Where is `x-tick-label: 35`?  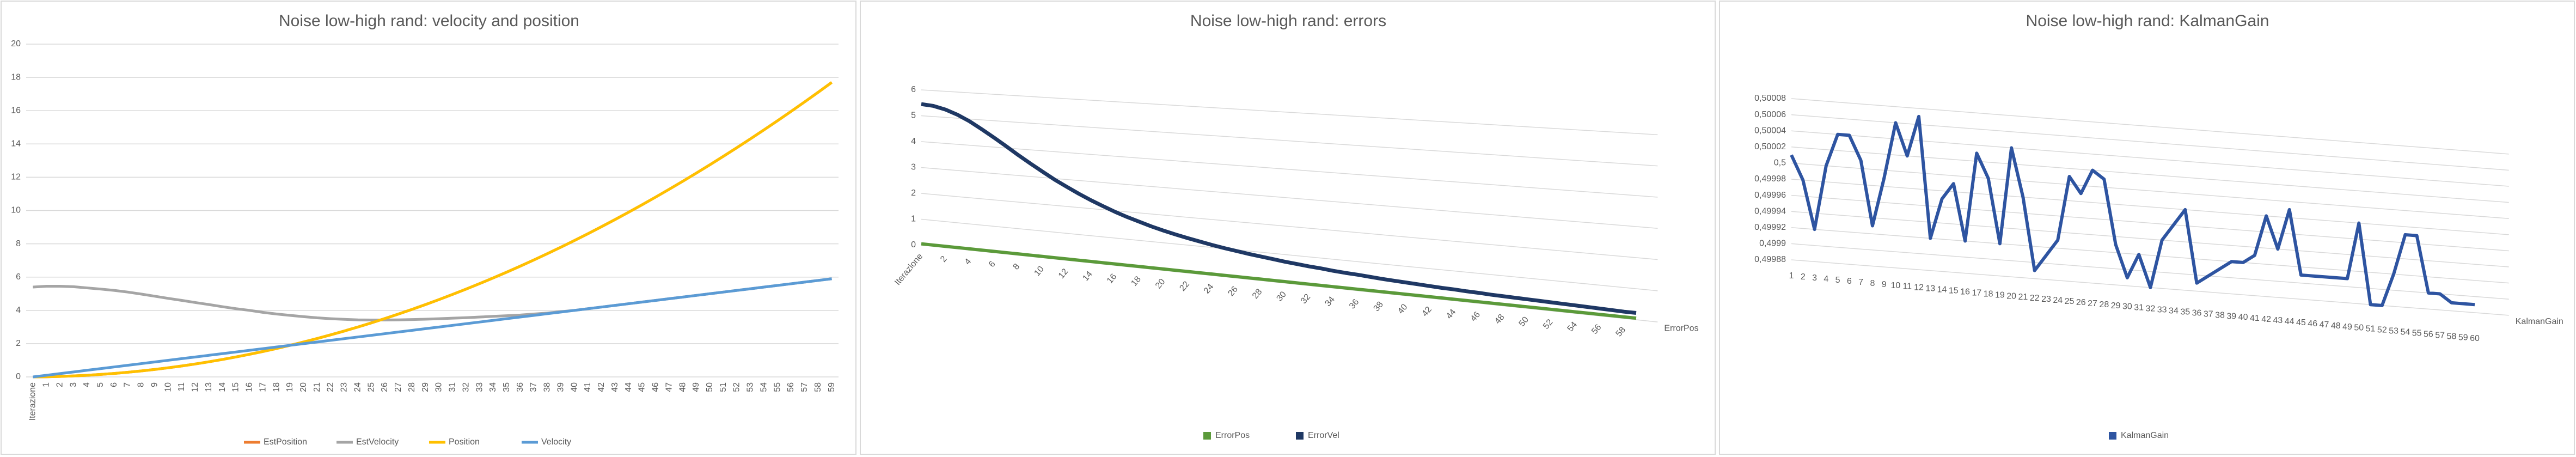 x-tick-label: 35 is located at coordinates (506, 387).